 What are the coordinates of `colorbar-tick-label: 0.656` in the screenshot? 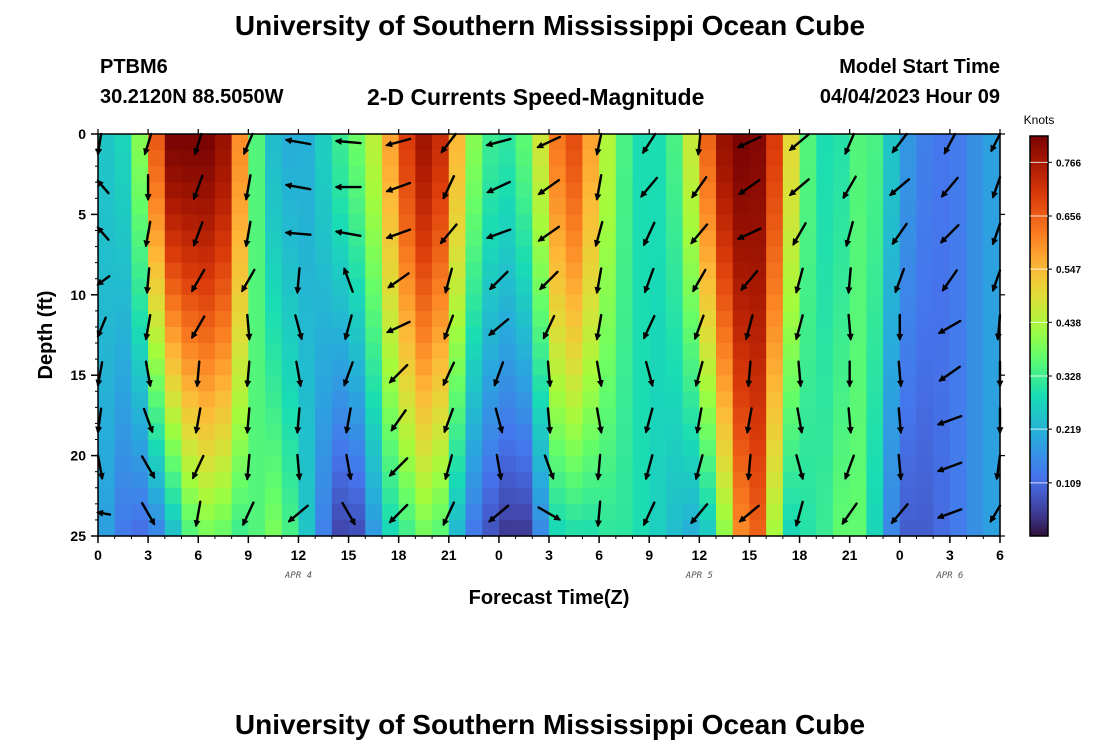 It's located at (1068, 217).